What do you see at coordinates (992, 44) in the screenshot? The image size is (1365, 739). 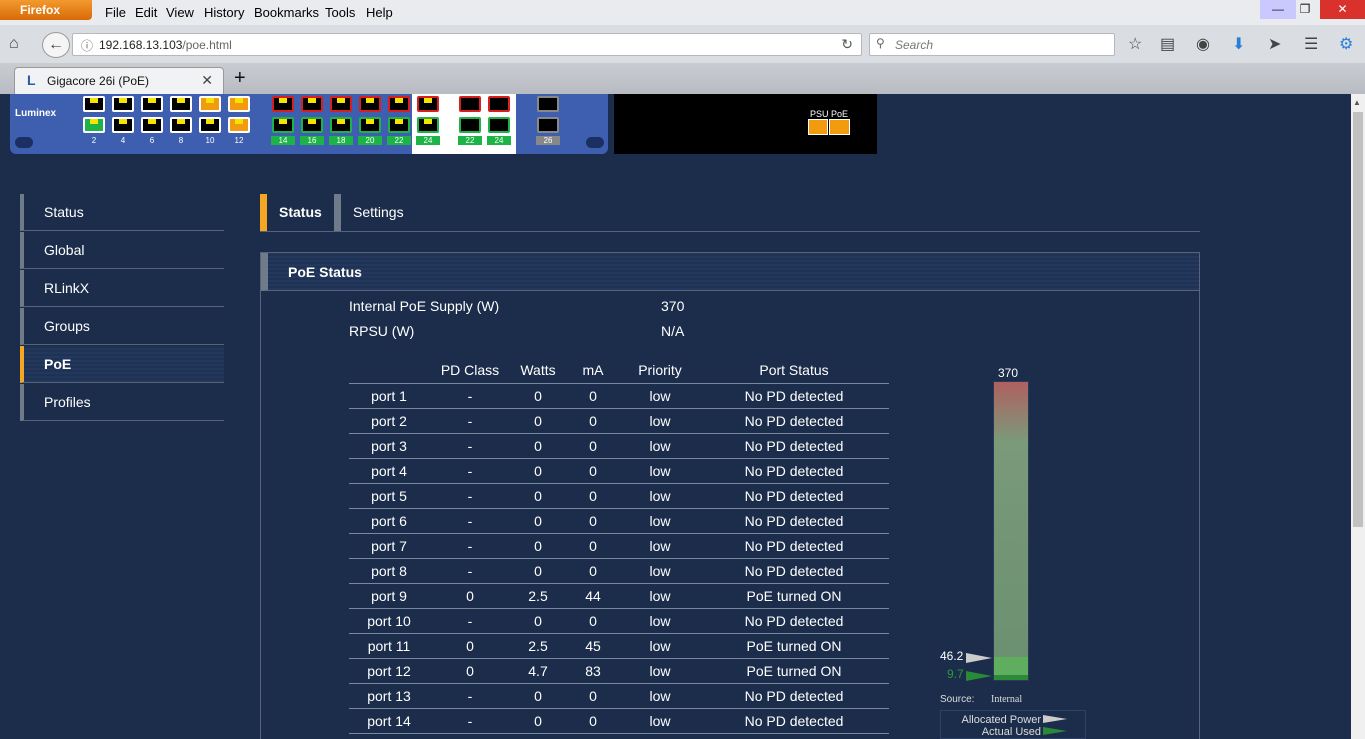 I see `search-input: ⚲ Search` at bounding box center [992, 44].